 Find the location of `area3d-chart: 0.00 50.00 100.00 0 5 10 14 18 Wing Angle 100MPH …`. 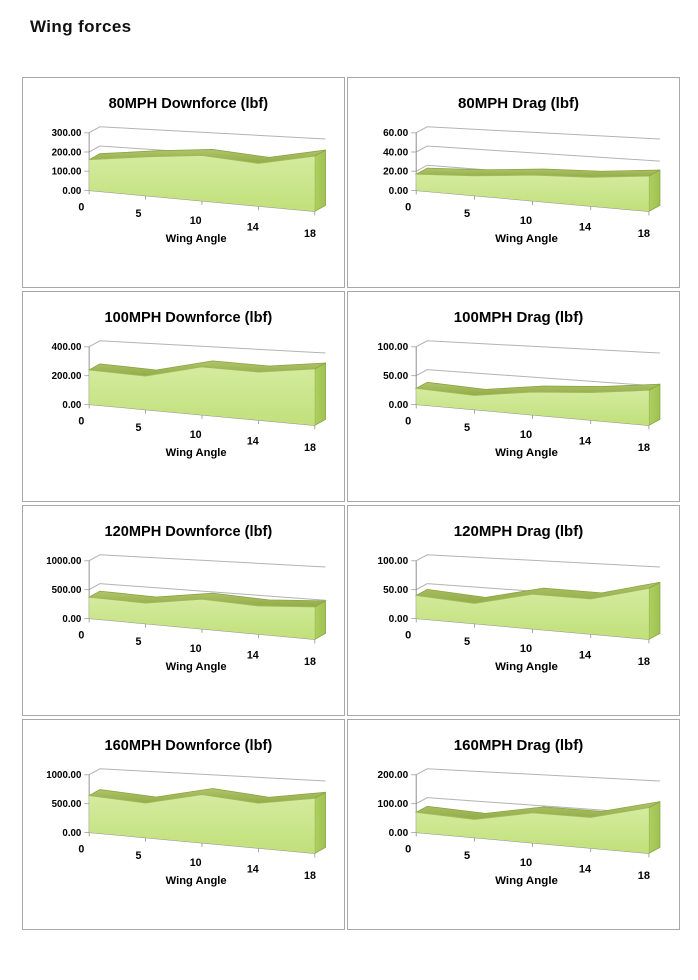

area3d-chart: 0.00 50.00 100.00 0 5 10 14 18 Wing Angle 100MPH … is located at coordinates (519, 384).